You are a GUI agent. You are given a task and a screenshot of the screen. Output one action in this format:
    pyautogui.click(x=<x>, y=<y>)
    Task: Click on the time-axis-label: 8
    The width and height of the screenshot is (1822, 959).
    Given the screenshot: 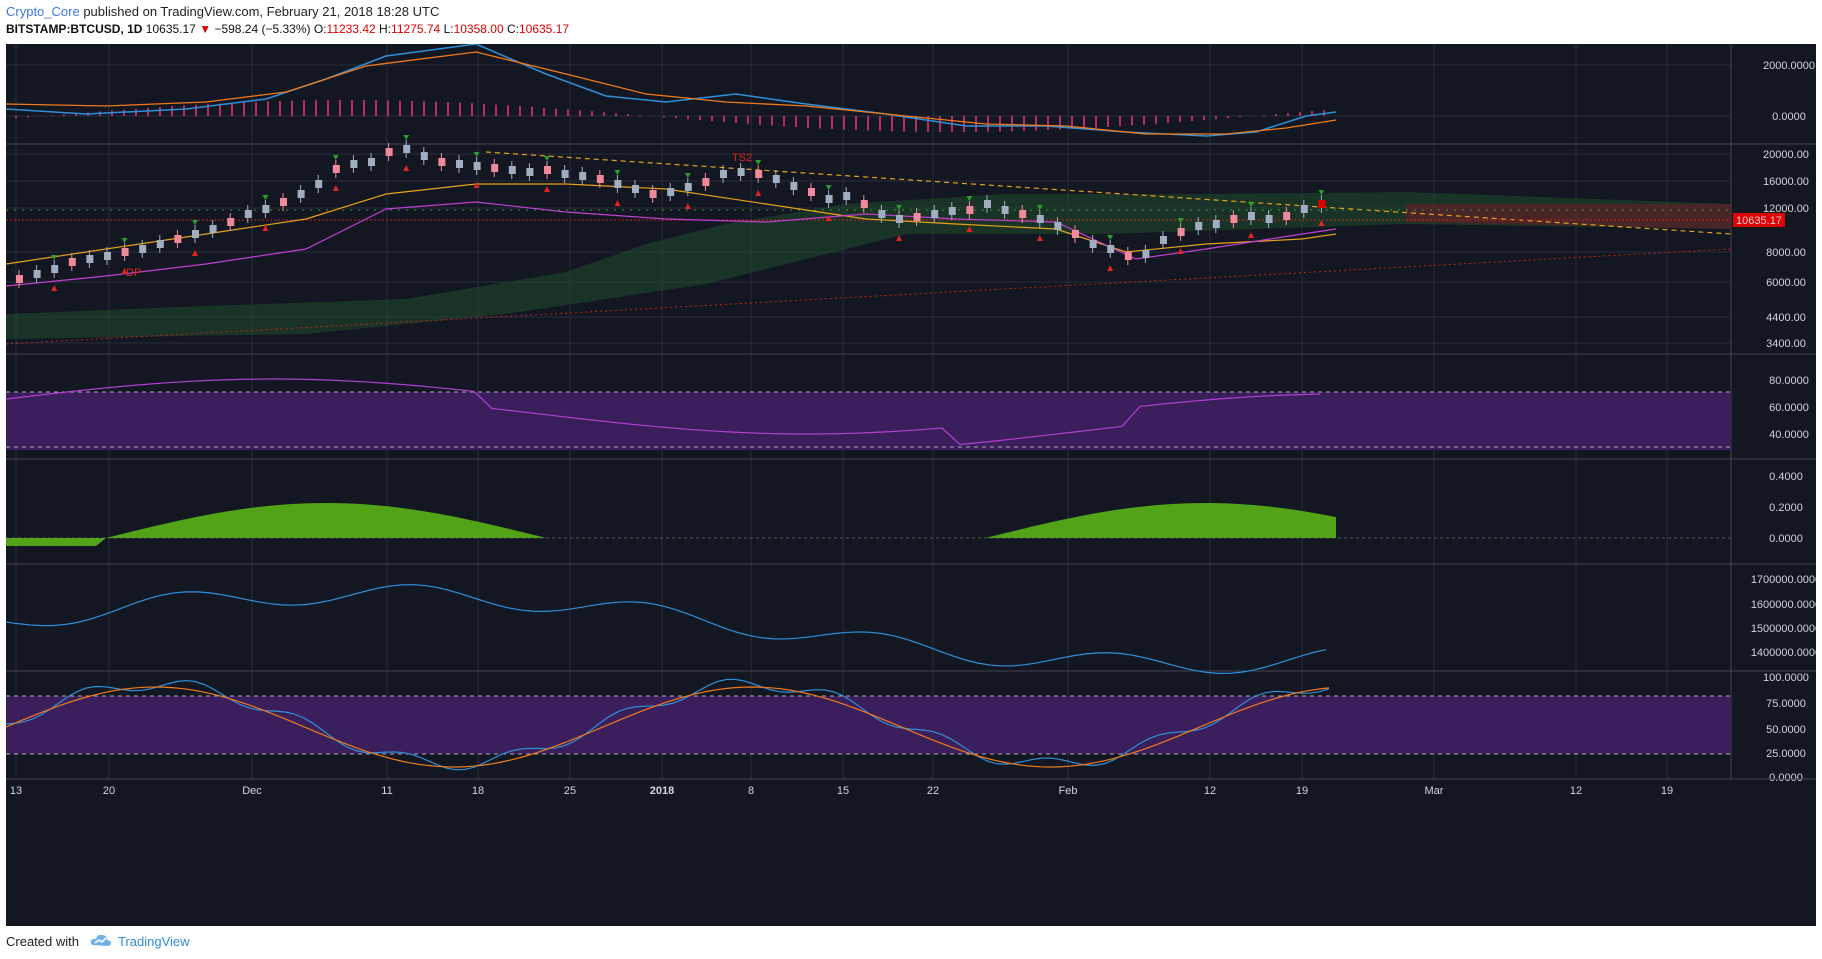 What is the action you would take?
    pyautogui.click(x=751, y=791)
    